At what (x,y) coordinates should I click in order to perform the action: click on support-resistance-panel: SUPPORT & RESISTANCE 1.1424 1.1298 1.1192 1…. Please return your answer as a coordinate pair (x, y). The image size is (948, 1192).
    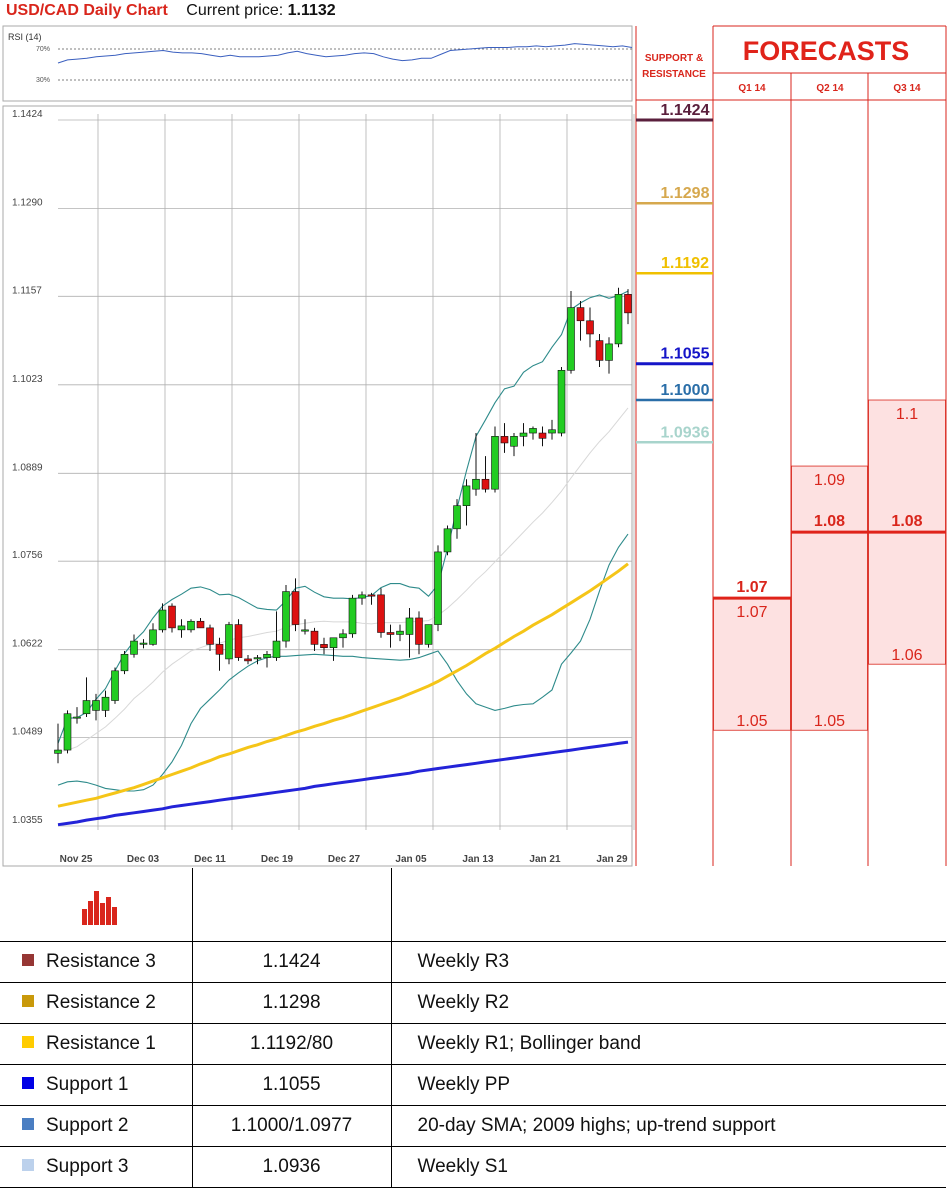
    Looking at the image, I should click on (674, 446).